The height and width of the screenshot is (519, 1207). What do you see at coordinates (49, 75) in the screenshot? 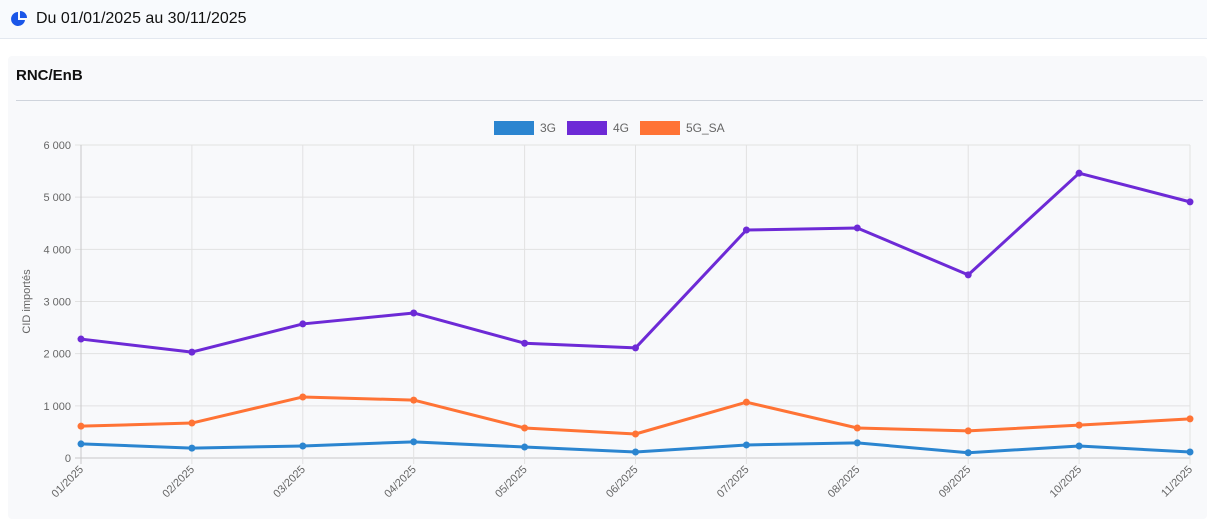
I see `card-title: RNC/EnB` at bounding box center [49, 75].